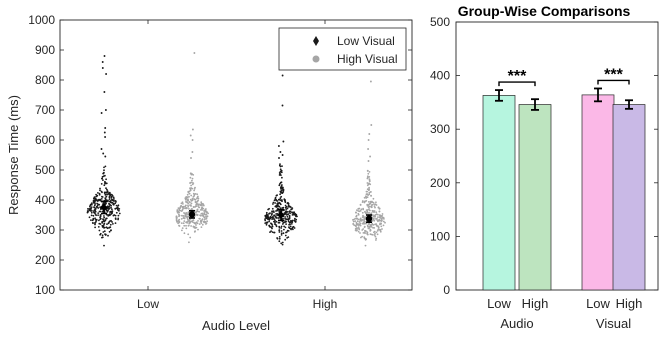 The image size is (671, 337). Describe the element at coordinates (104, 207) in the screenshot. I see `mean-marker` at that location.